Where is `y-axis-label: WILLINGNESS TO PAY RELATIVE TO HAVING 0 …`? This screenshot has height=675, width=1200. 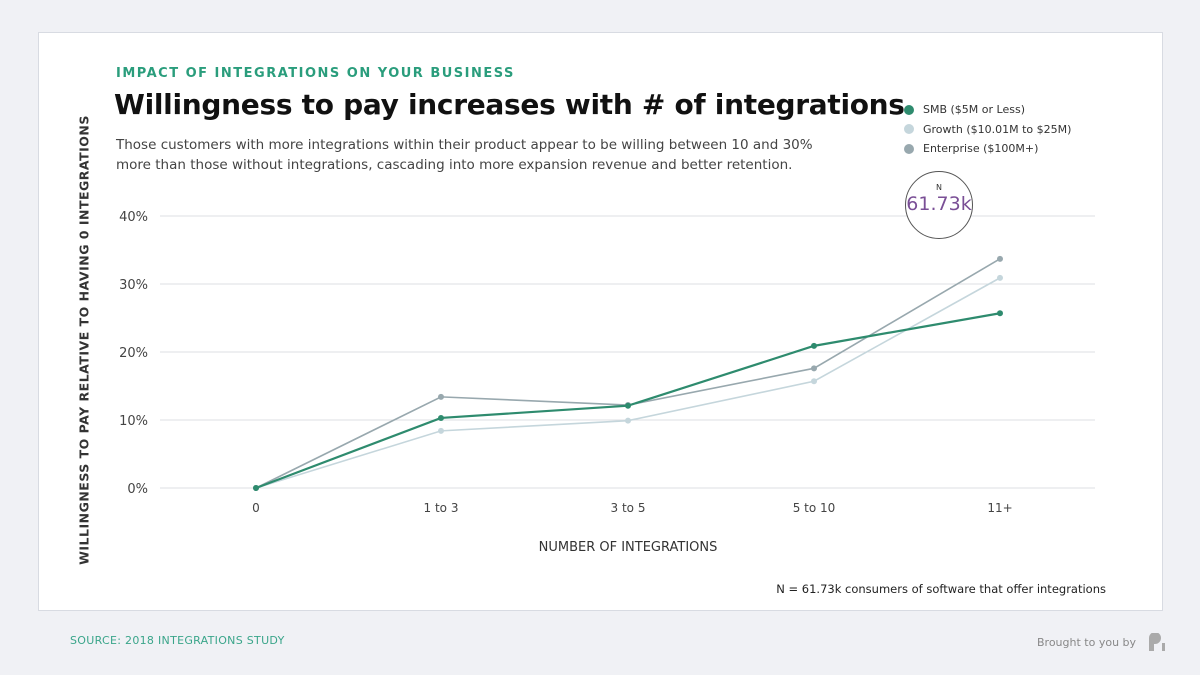 y-axis-label: WILLINGNESS TO PAY RELATIVE TO HAVING 0 … is located at coordinates (84, 340).